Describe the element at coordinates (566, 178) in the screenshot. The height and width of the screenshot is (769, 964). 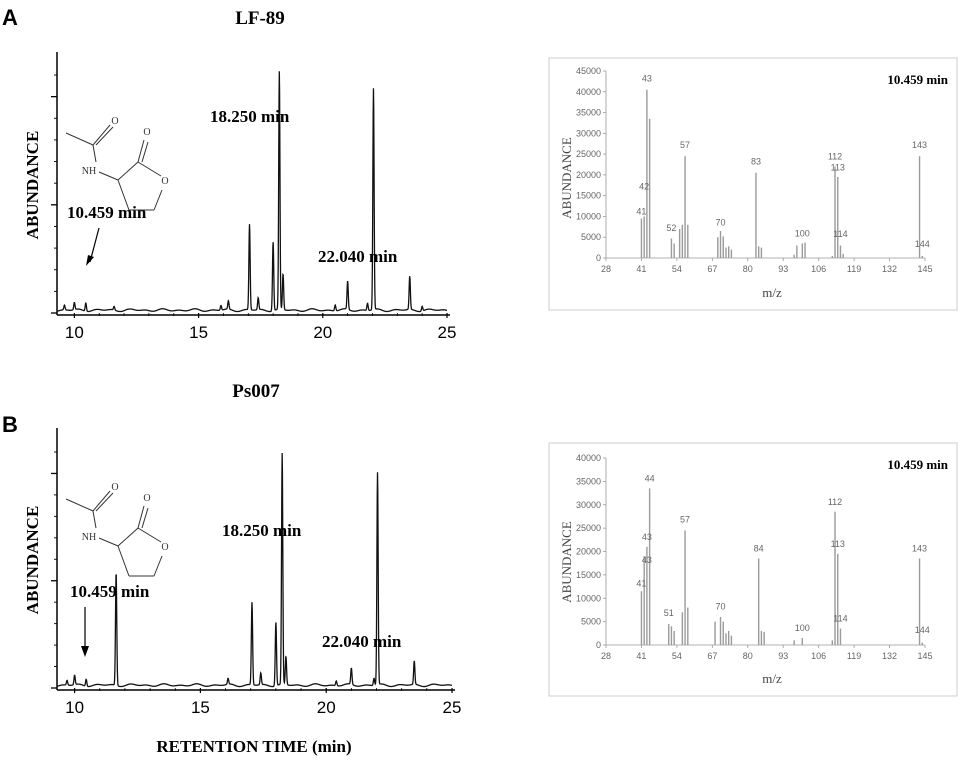
I see `spectrum-a-ylabel: ABUNDANCE` at that location.